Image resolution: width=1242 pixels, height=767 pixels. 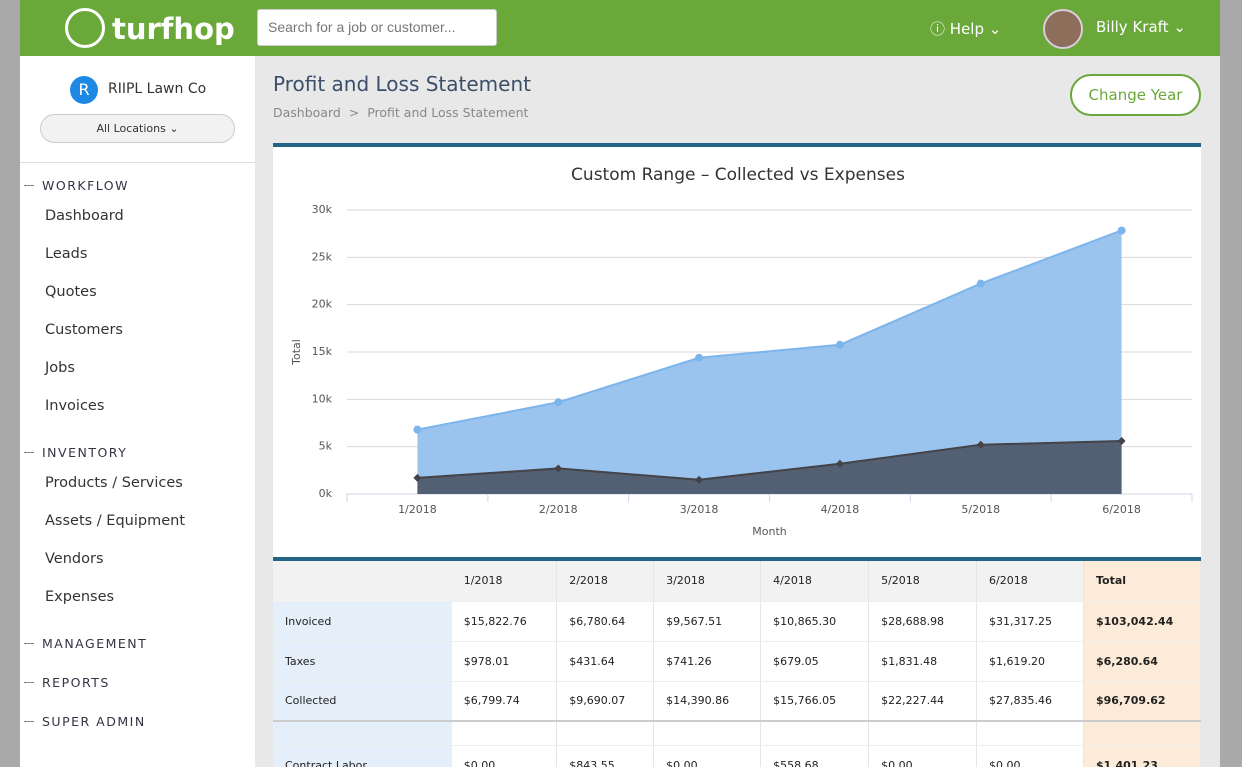 What do you see at coordinates (980, 509) in the screenshot?
I see `x-tick-label: 5/2018` at bounding box center [980, 509].